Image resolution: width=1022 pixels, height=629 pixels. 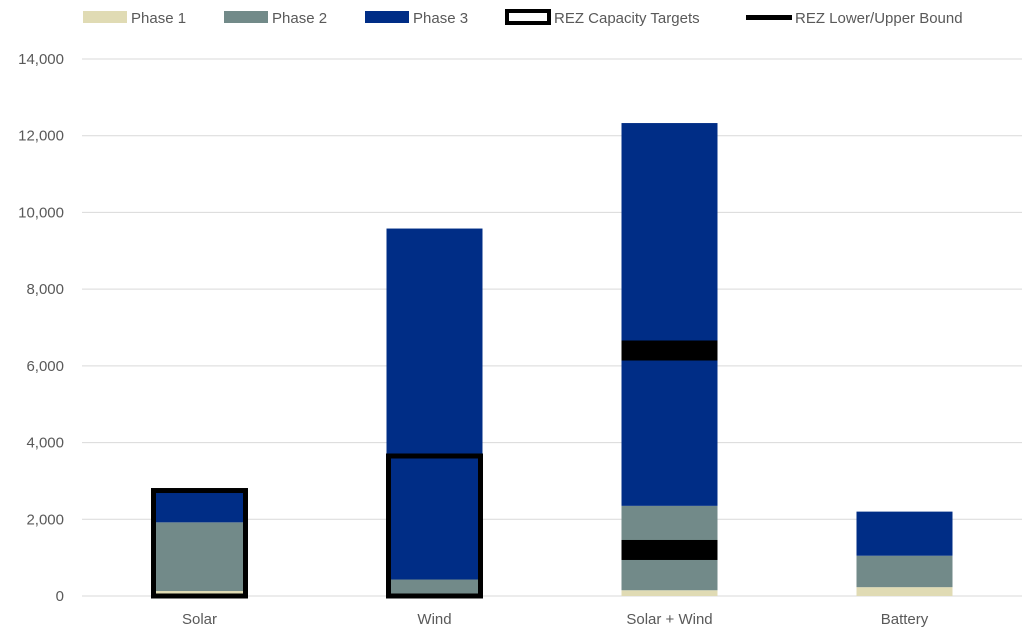 I want to click on rez-target-box-wind, so click(x=434, y=526).